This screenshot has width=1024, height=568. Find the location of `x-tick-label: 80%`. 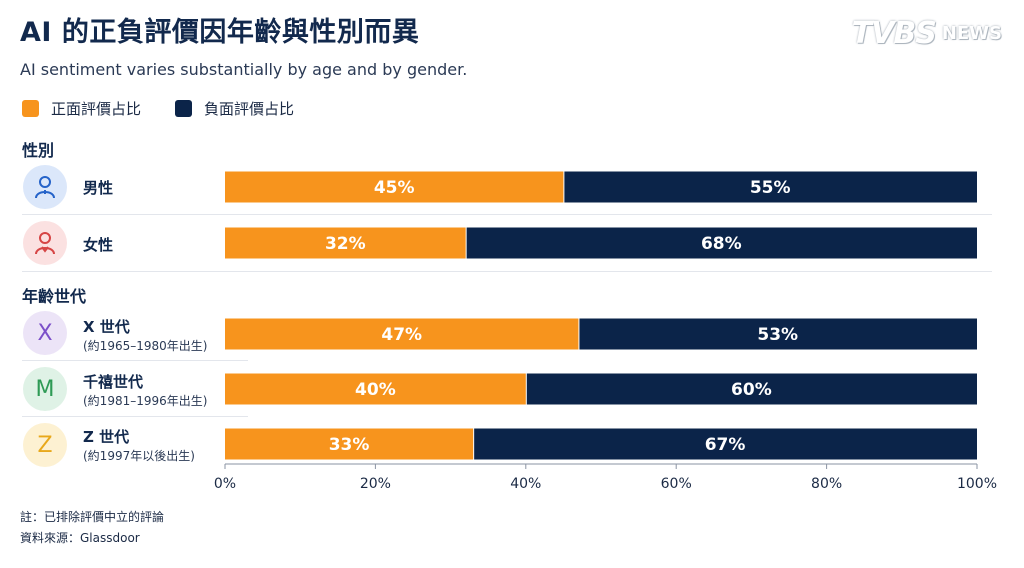

x-tick-label: 80% is located at coordinates (826, 484).